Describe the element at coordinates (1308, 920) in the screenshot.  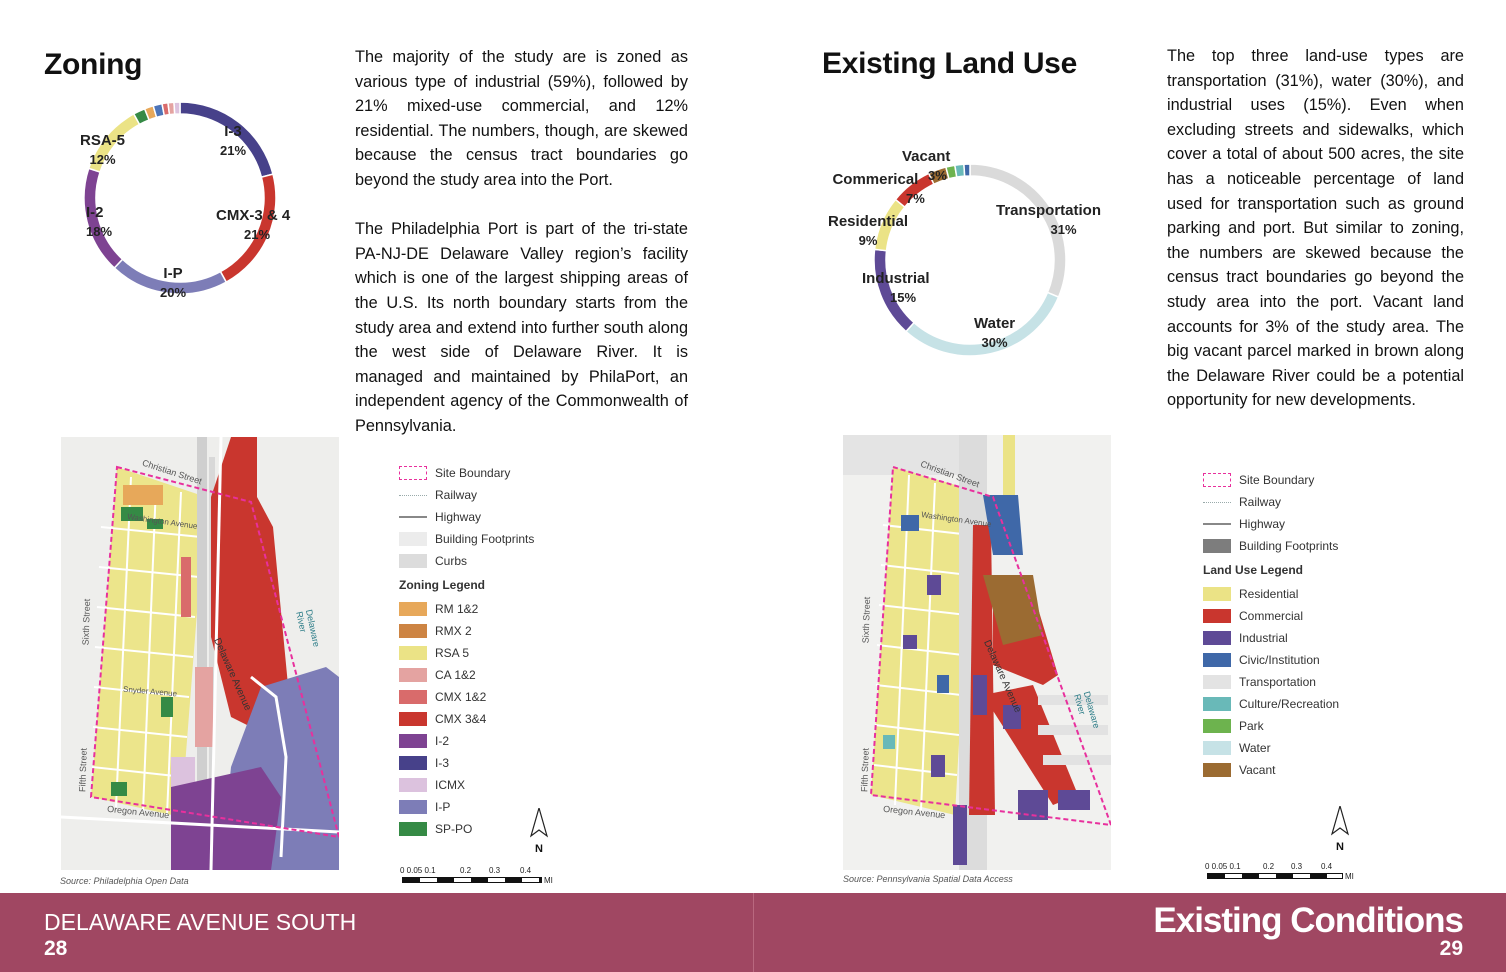
I see `footer-right-title: Existing Conditions` at that location.